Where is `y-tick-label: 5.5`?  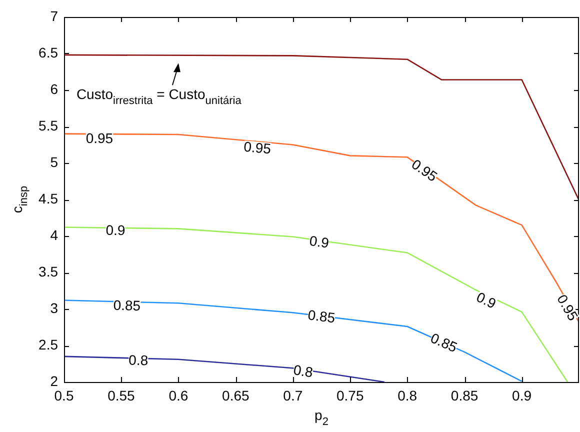
y-tick-label: 5.5 is located at coordinates (48, 125).